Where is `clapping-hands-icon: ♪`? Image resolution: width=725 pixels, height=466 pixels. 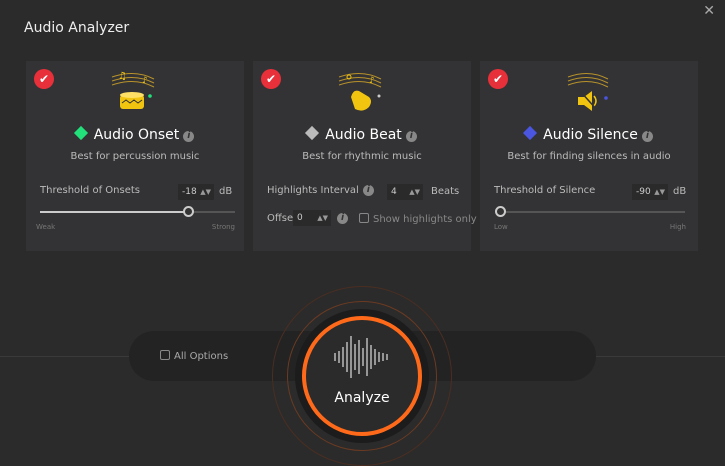 clapping-hands-icon: ♪ is located at coordinates (360, 92).